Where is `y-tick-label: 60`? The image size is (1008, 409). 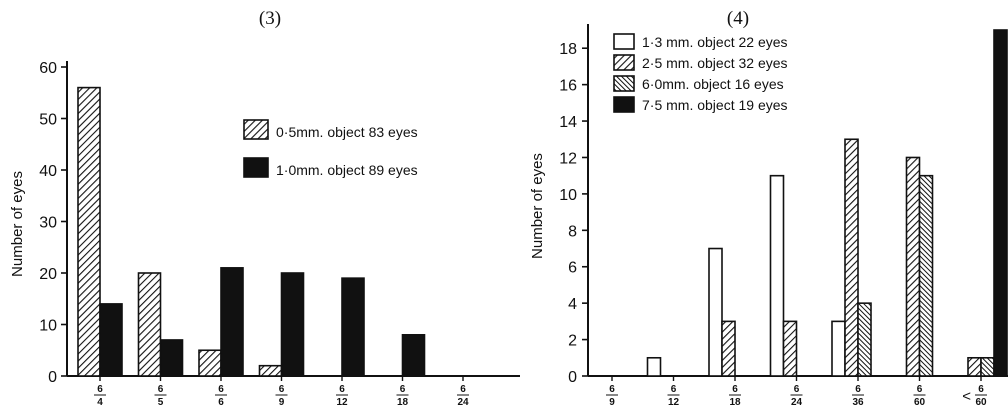
y-tick-label: 60 is located at coordinates (48, 68).